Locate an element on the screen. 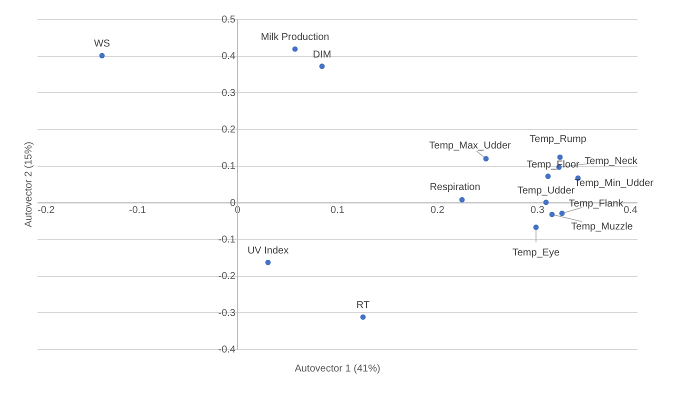  x-tick-label: 0.2 is located at coordinates (437, 210).